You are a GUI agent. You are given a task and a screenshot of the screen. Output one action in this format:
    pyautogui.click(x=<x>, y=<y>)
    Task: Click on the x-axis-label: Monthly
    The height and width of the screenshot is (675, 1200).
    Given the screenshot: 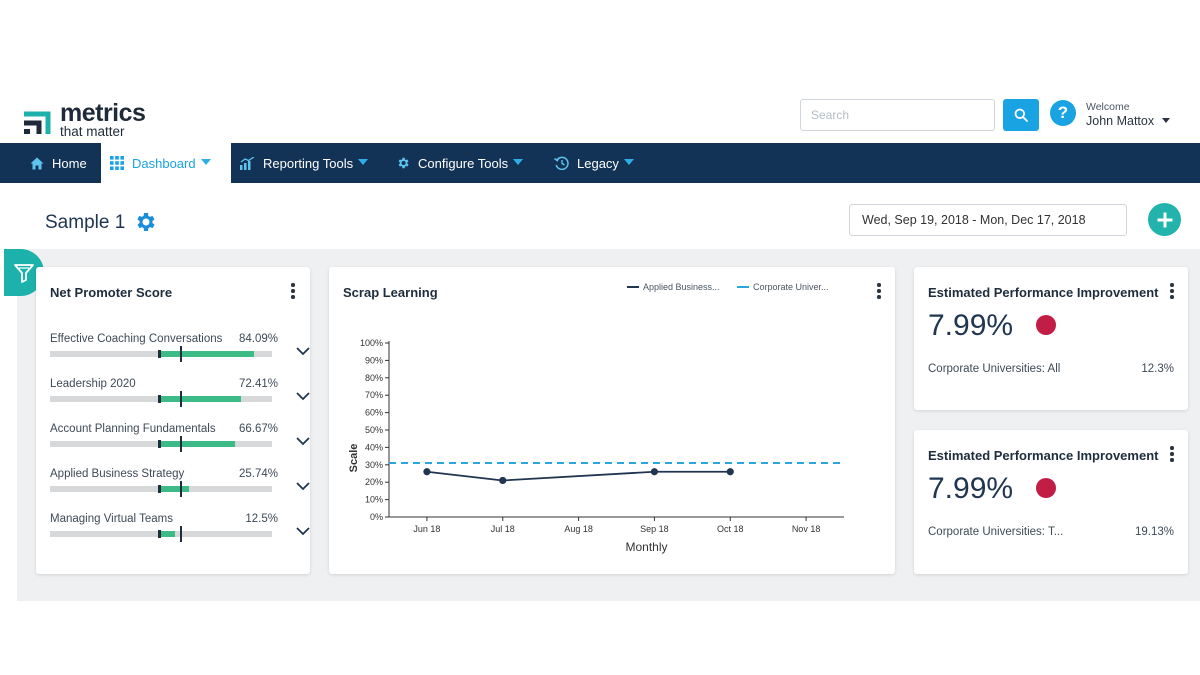 What is the action you would take?
    pyautogui.click(x=646, y=547)
    